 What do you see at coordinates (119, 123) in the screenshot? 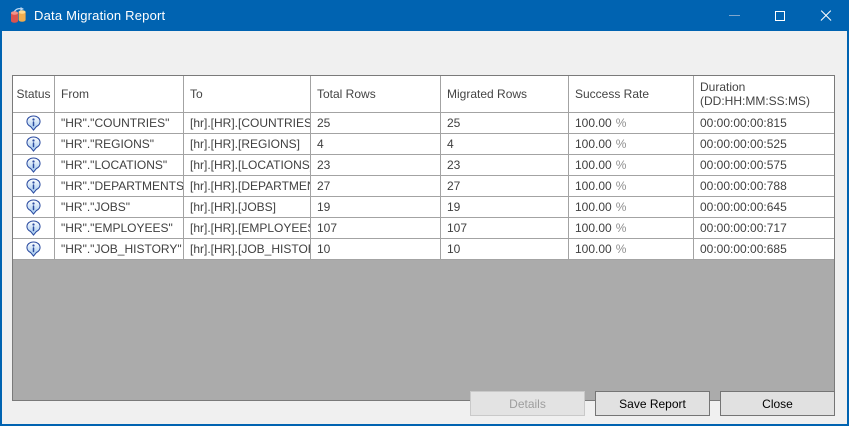
I see `from-cell: "HR"."COUNTRIES"` at bounding box center [119, 123].